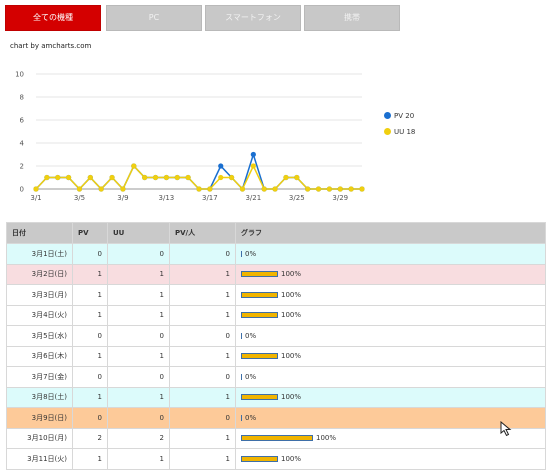 The height and width of the screenshot is (470, 552). I want to click on legend-item-uu: UU 18, so click(399, 135).